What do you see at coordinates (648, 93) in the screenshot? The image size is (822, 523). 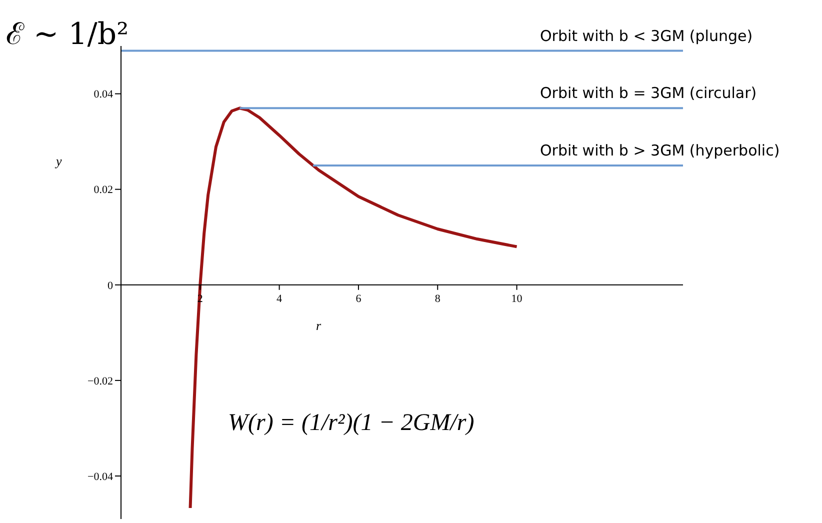 I see `series-label: Orbit with b = 3GM (circular)` at bounding box center [648, 93].